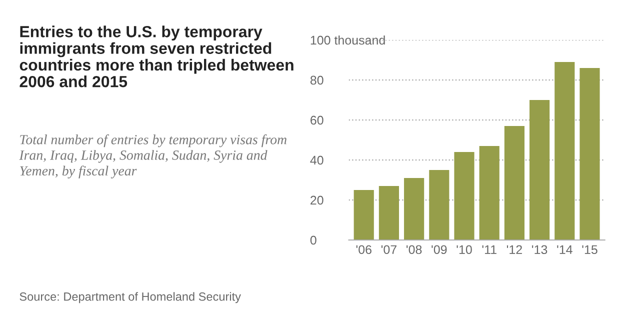 Image resolution: width=640 pixels, height=320 pixels. I want to click on y-tick-label: 20, so click(317, 200).